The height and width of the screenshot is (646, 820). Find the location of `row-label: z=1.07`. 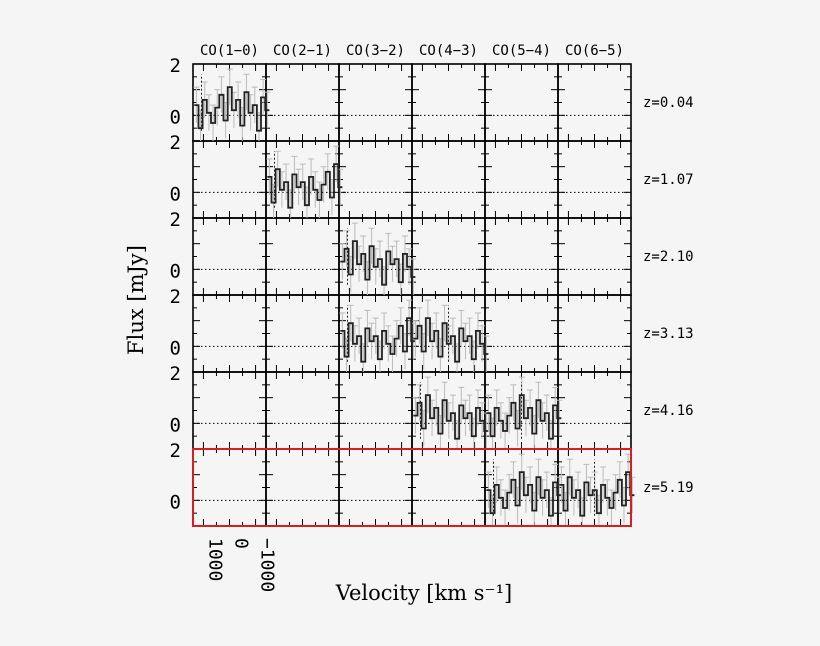

row-label: z=1.07 is located at coordinates (668, 180).